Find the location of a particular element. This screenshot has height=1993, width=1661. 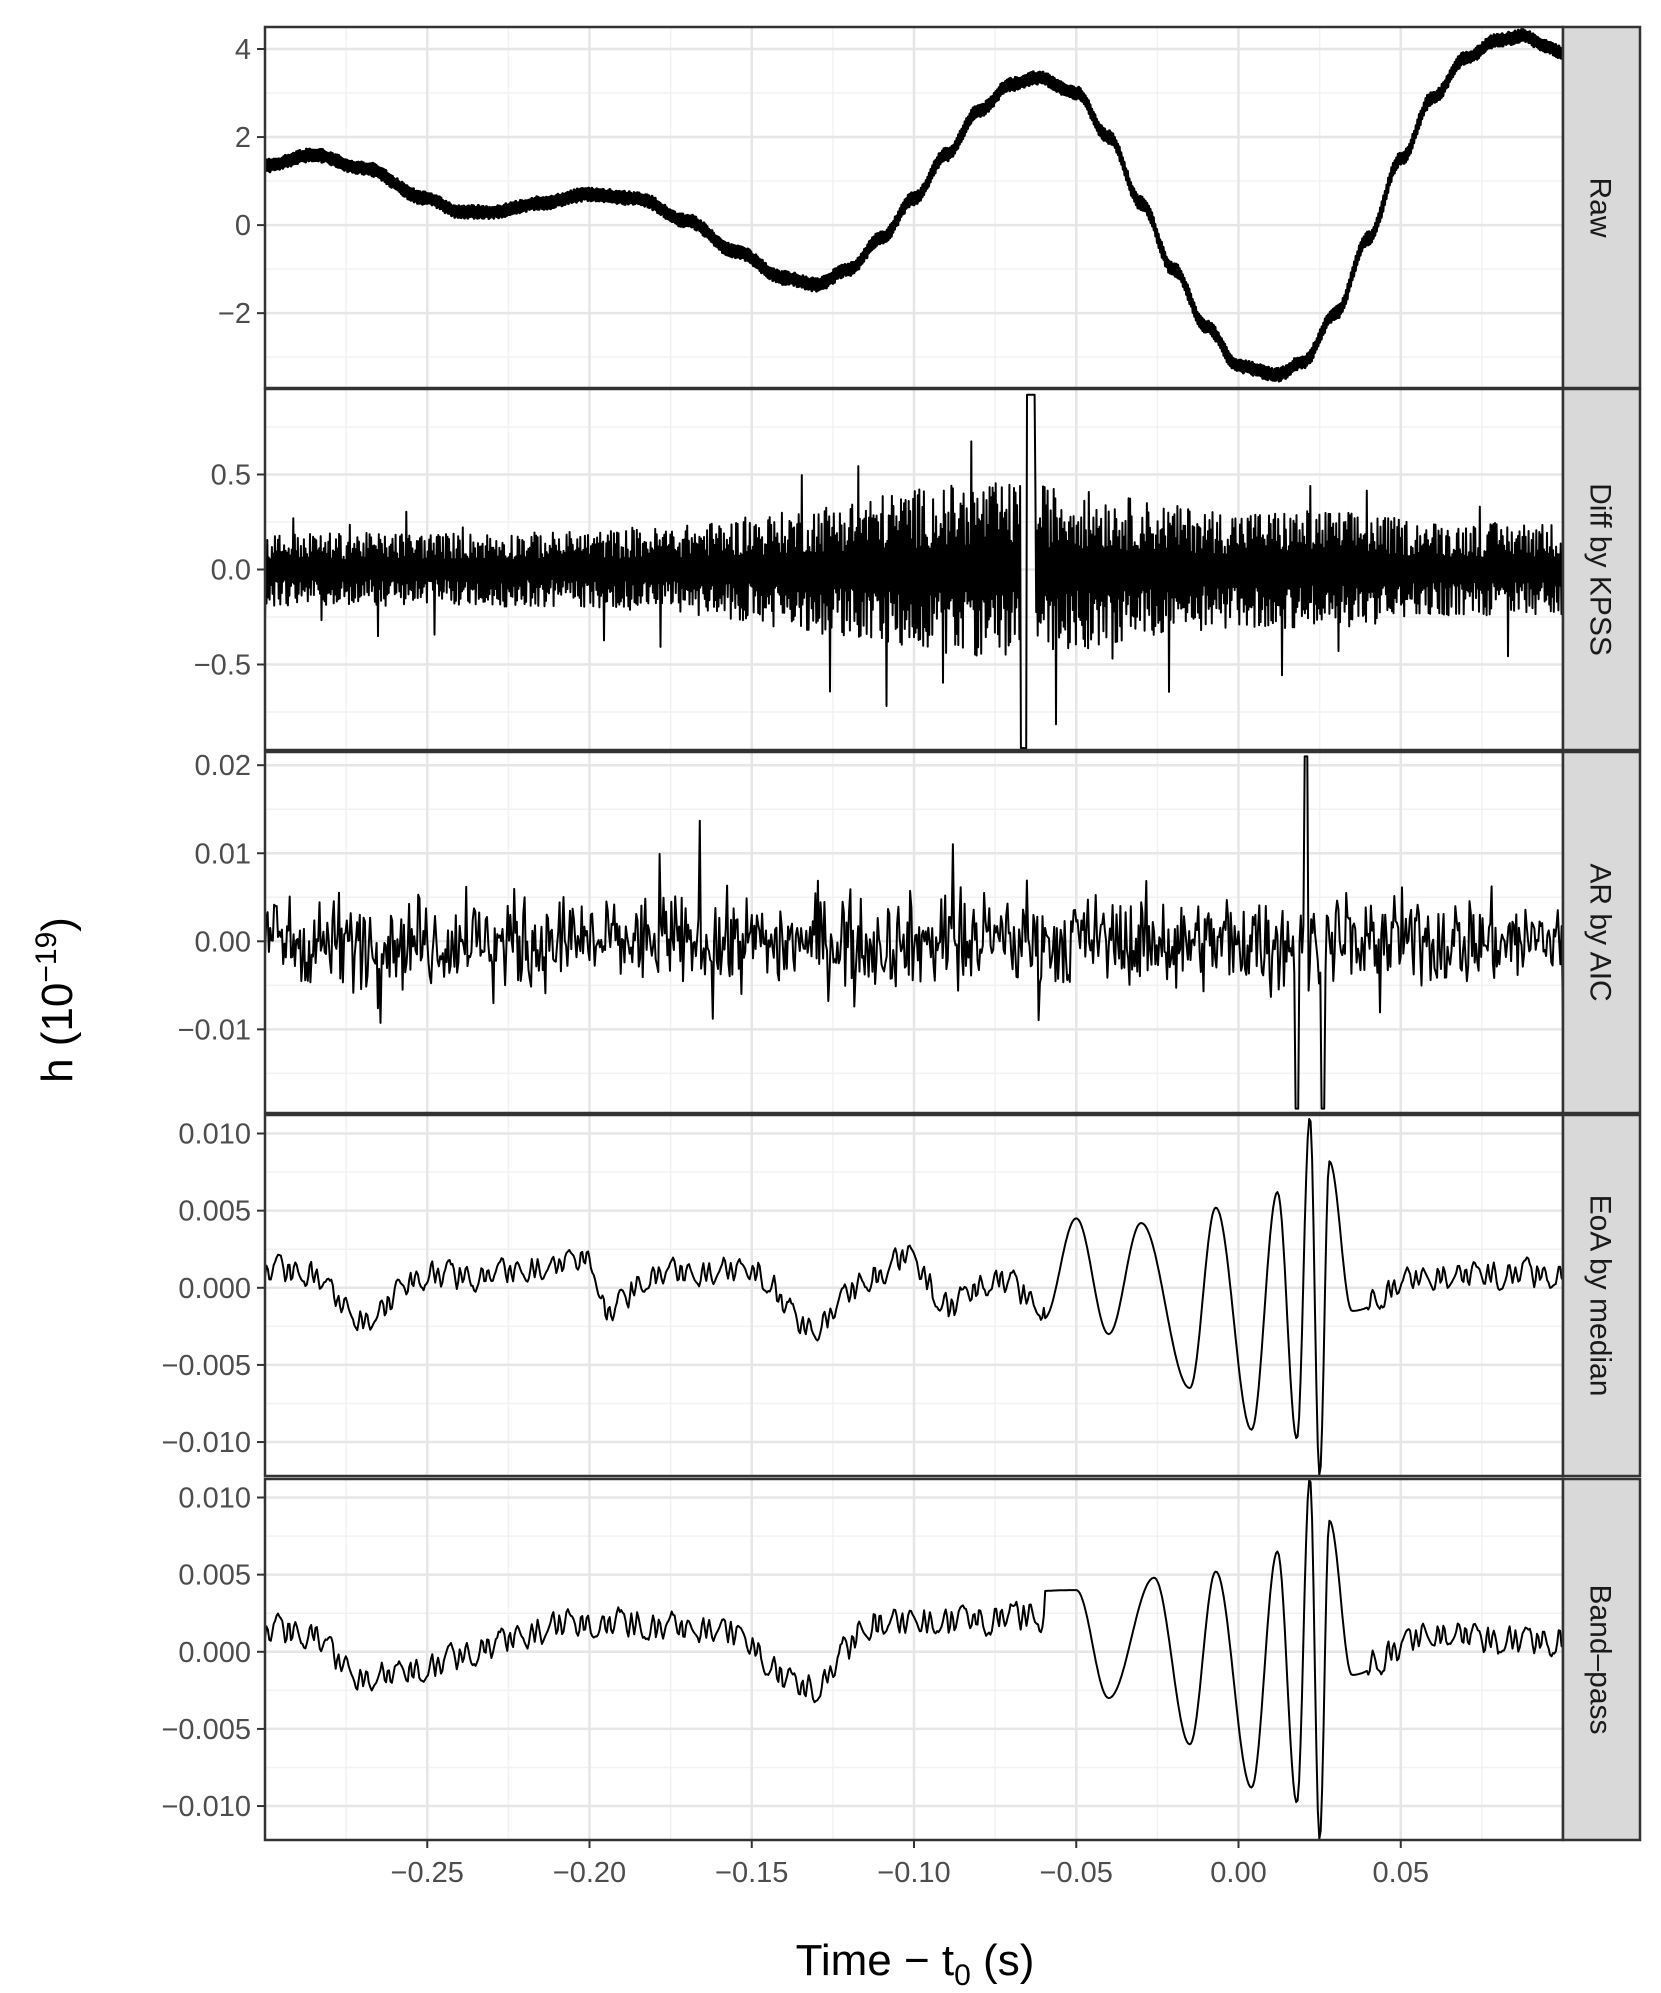

x-axis-title-suffix: (s) is located at coordinates (1003, 1960).